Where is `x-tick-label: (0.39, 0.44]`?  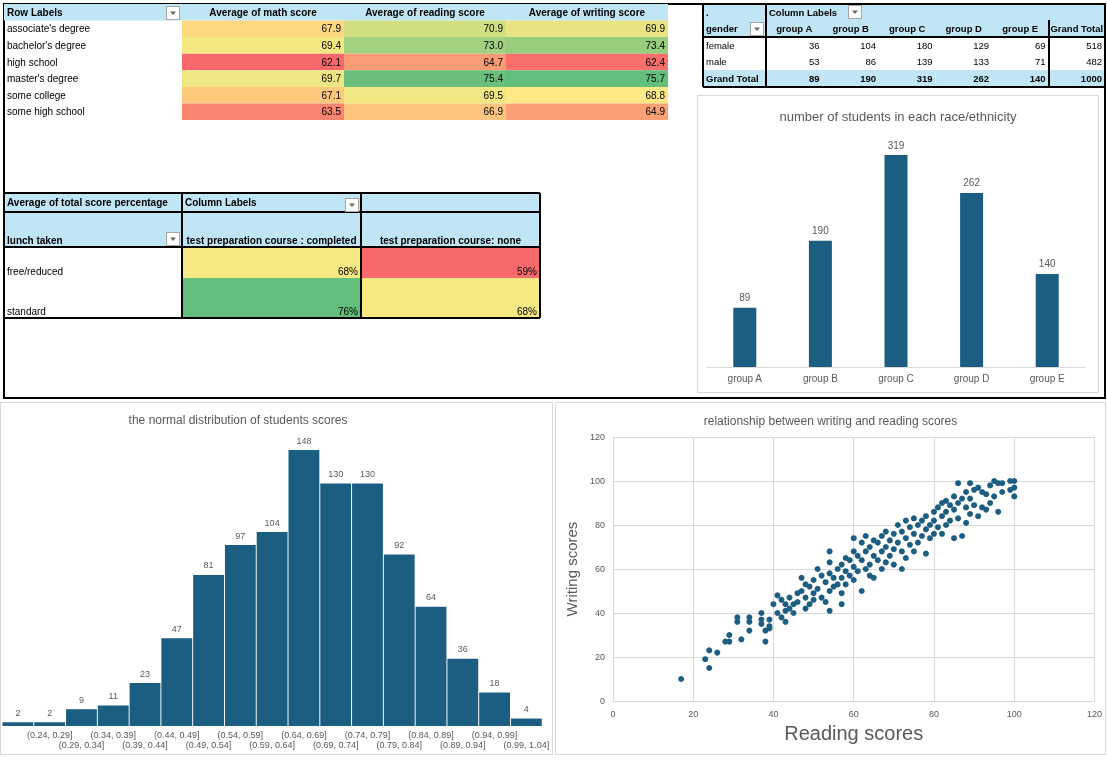
x-tick-label: (0.39, 0.44] is located at coordinates (145, 744).